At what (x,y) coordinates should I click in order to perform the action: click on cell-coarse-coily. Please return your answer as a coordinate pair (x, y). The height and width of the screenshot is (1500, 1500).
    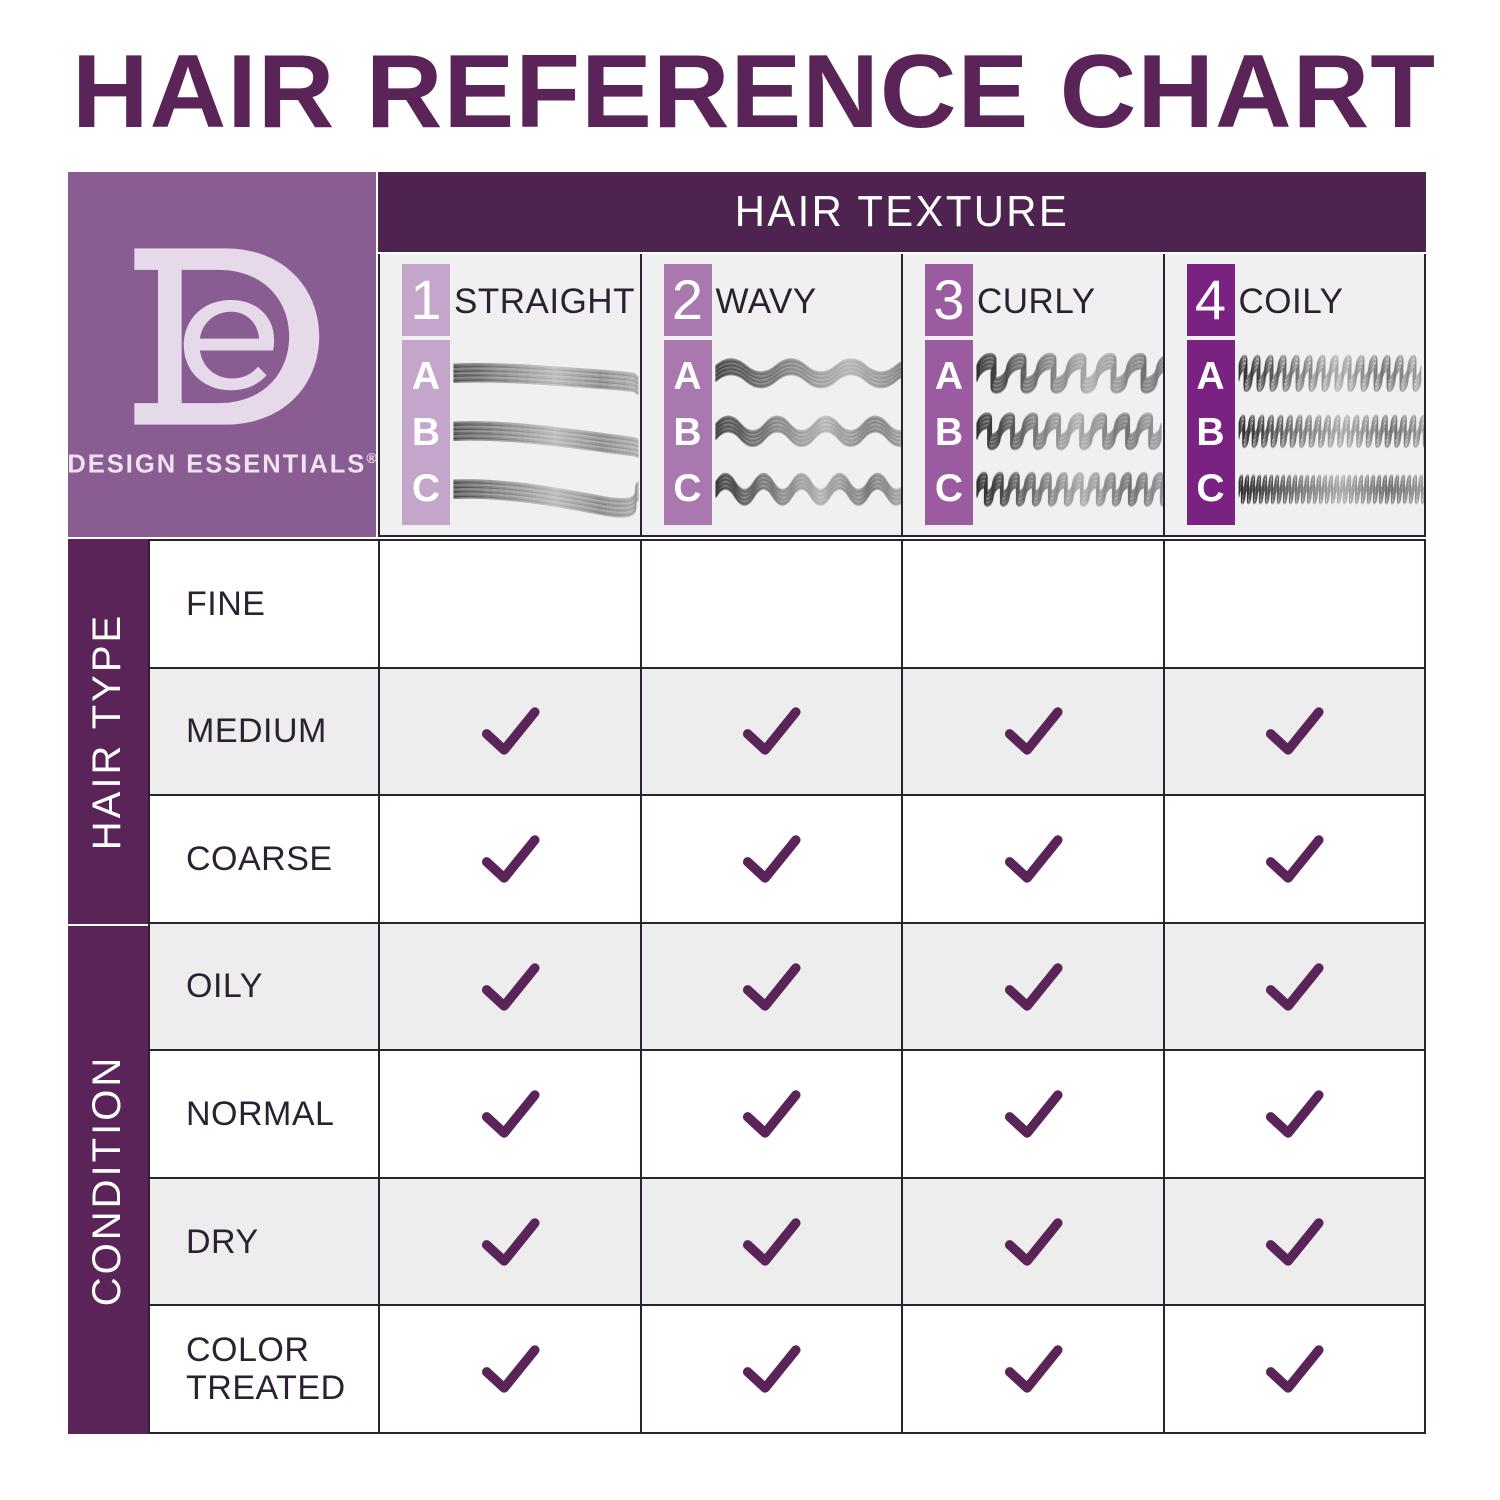
    Looking at the image, I should click on (1295, 859).